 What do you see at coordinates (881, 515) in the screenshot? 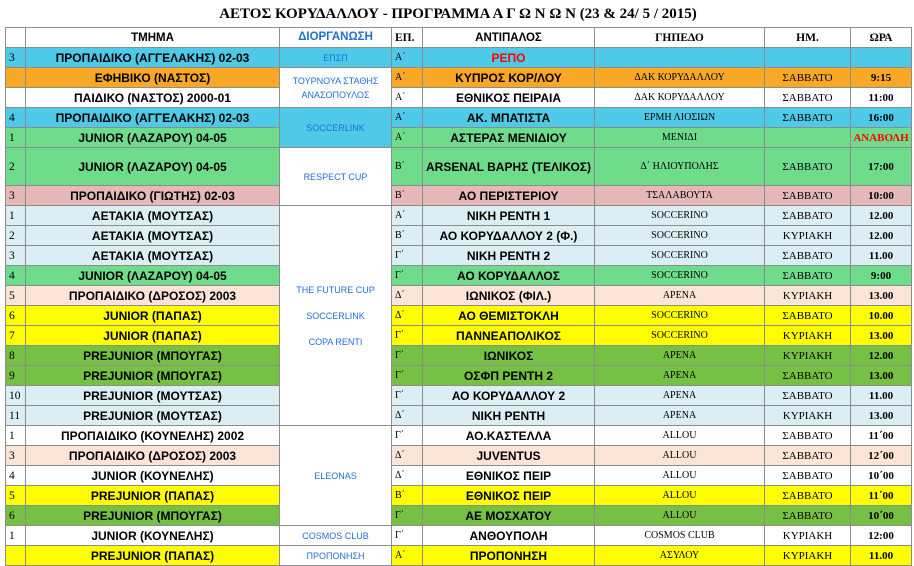
I see `cell-time: 10΄00` at bounding box center [881, 515].